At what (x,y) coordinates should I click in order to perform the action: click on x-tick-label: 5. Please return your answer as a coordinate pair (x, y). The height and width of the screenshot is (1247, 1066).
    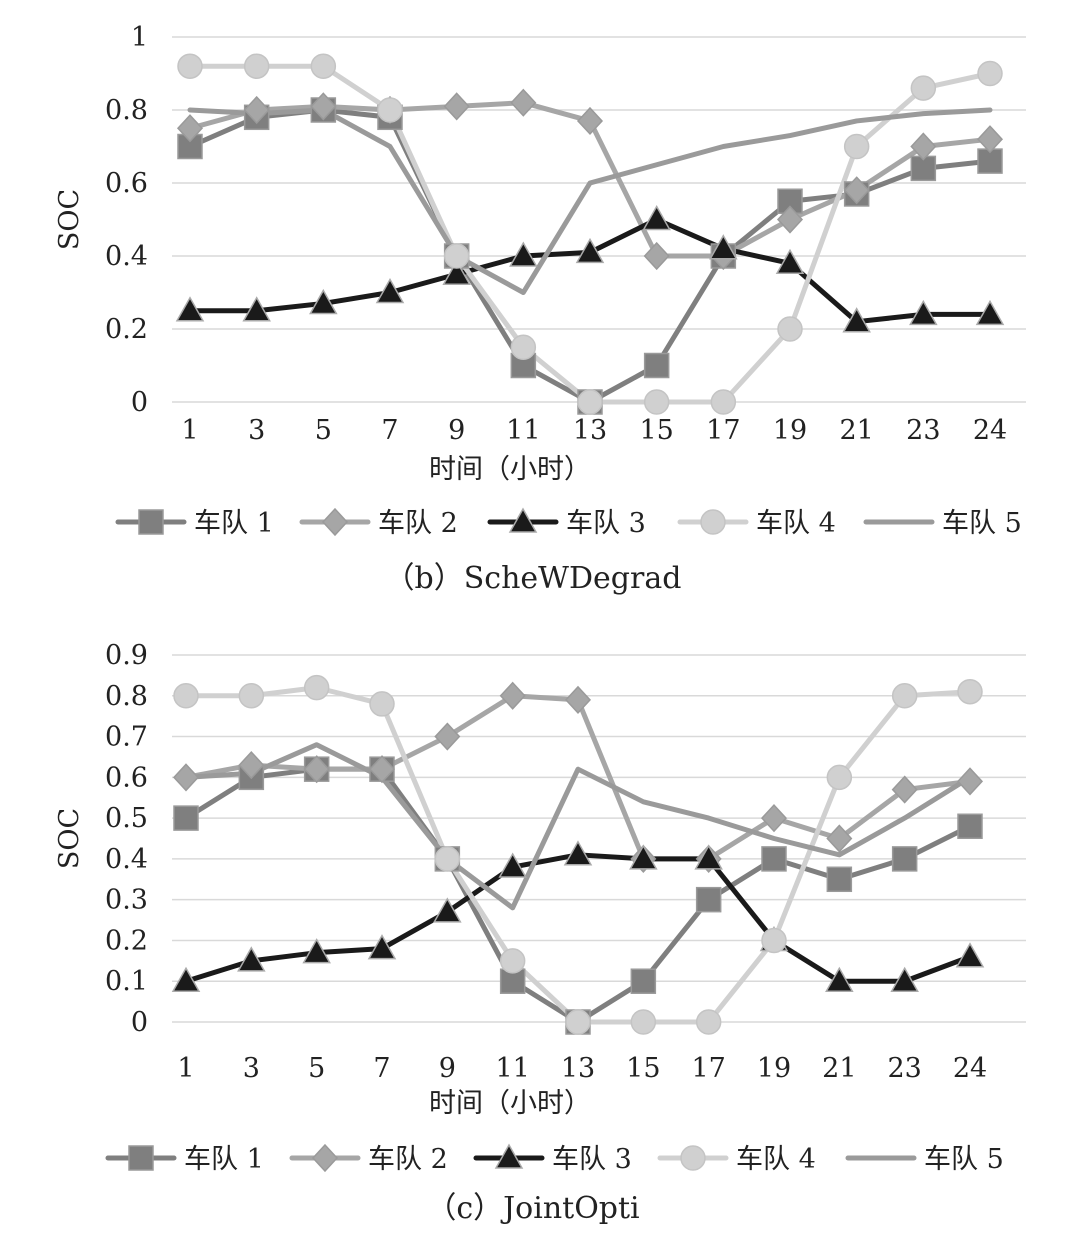
    Looking at the image, I should click on (323, 430).